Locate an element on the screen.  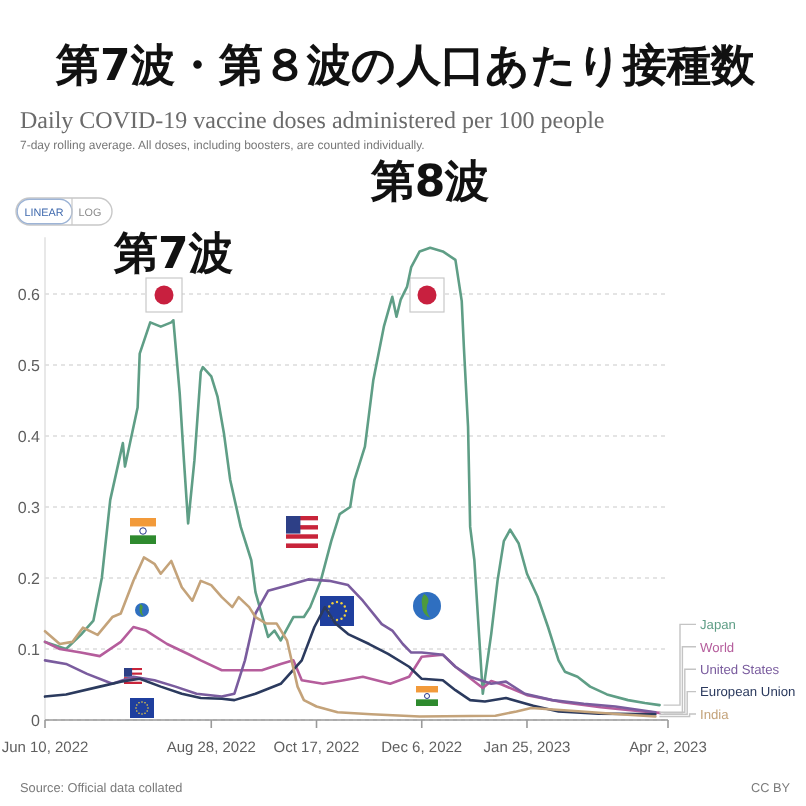
annotation: 第7波 is located at coordinates (172, 255).